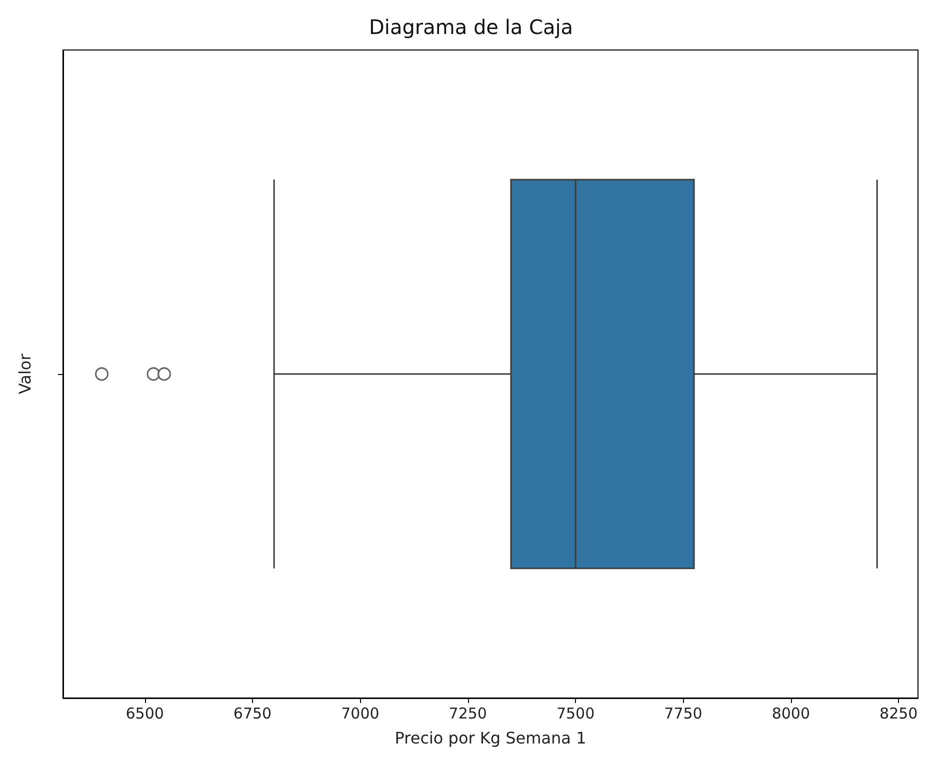  Describe the element at coordinates (791, 713) in the screenshot. I see `x-tick-label: 8000` at that location.